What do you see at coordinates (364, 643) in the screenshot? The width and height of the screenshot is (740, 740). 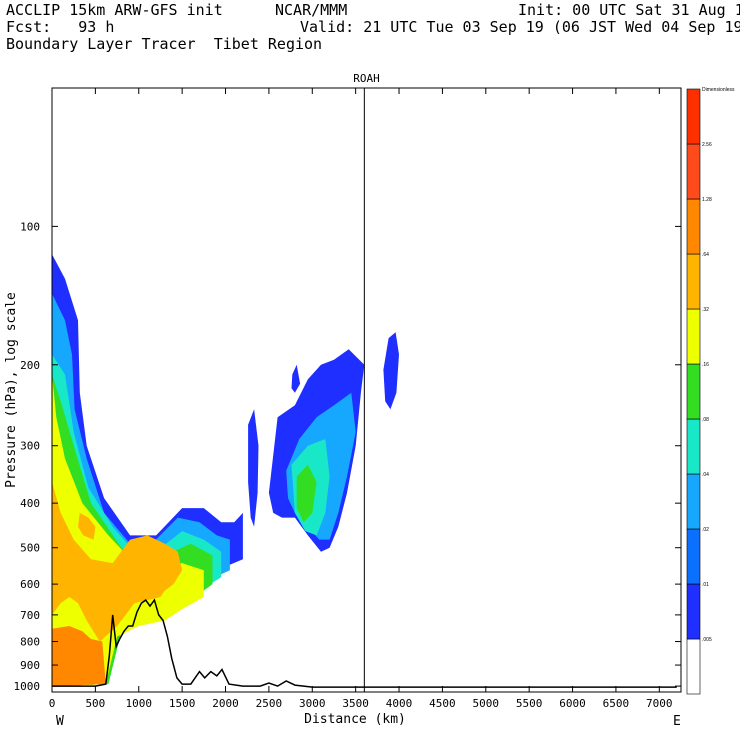 I see `terrain-line` at bounding box center [364, 643].